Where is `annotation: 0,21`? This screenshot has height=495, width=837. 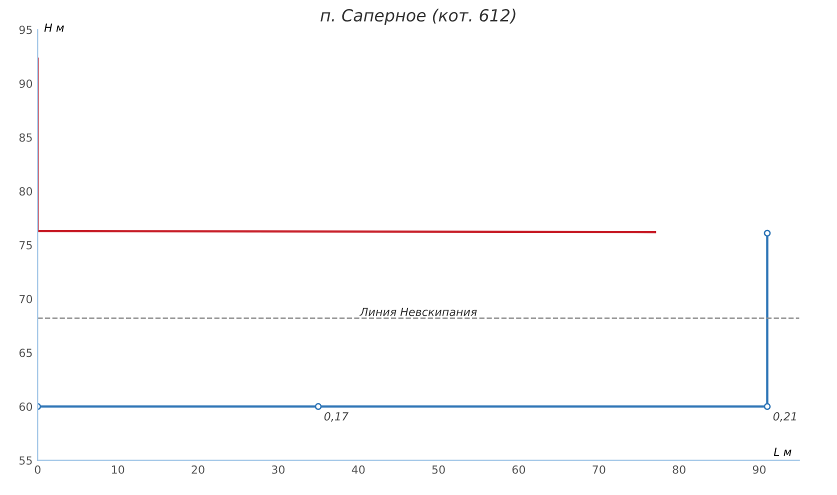 annotation: 0,21 is located at coordinates (784, 417).